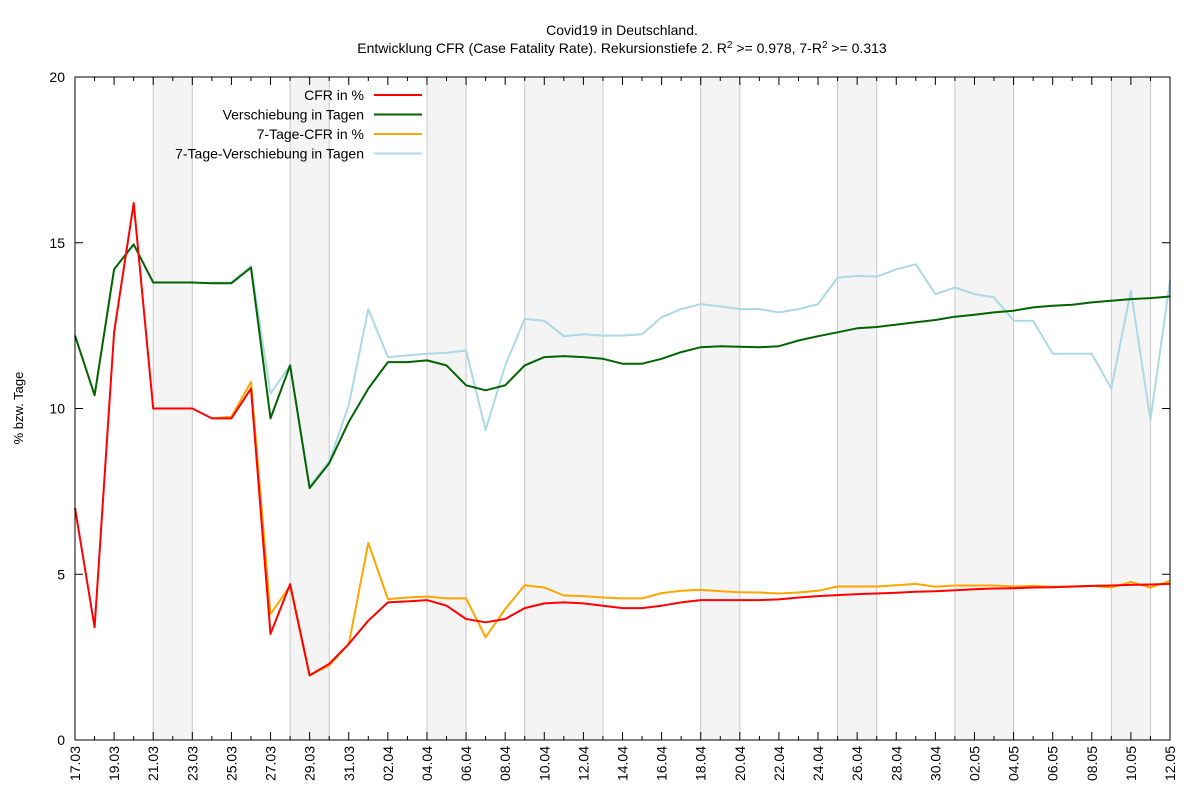 Image resolution: width=1200 pixels, height=800 pixels. What do you see at coordinates (349, 763) in the screenshot?
I see `x-tick-label: 31.03` at bounding box center [349, 763].